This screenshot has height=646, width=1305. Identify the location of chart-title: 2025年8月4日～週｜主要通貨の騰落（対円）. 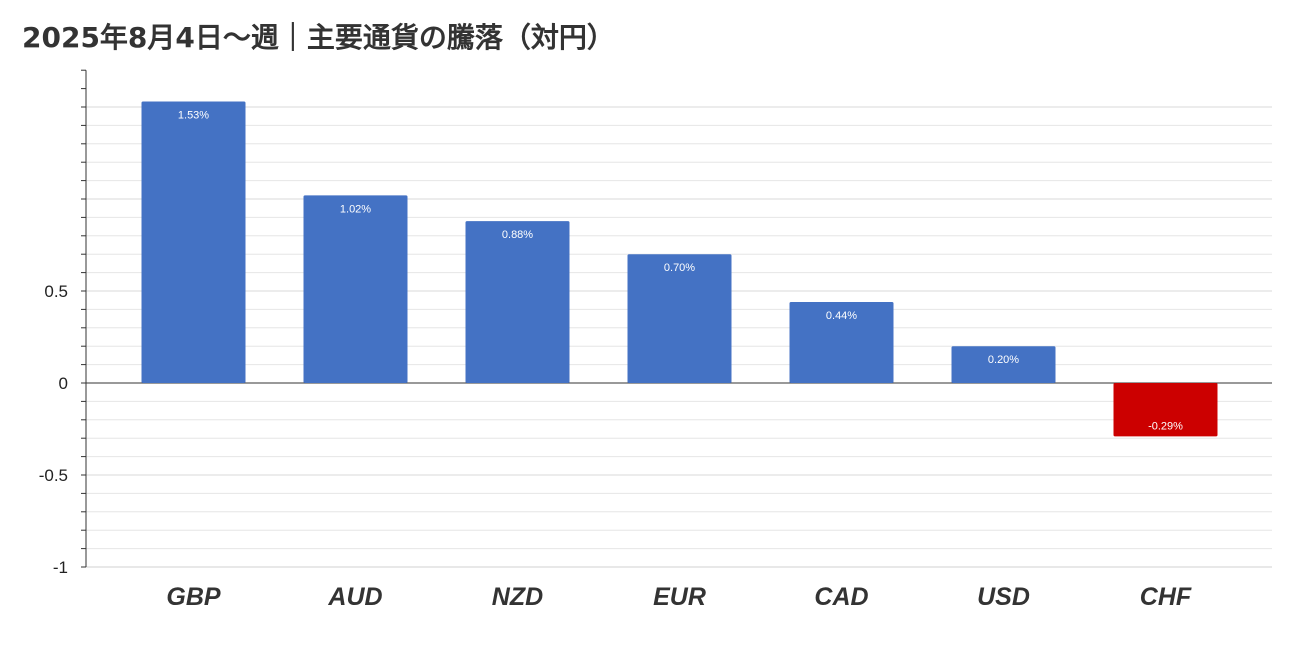
(318, 37).